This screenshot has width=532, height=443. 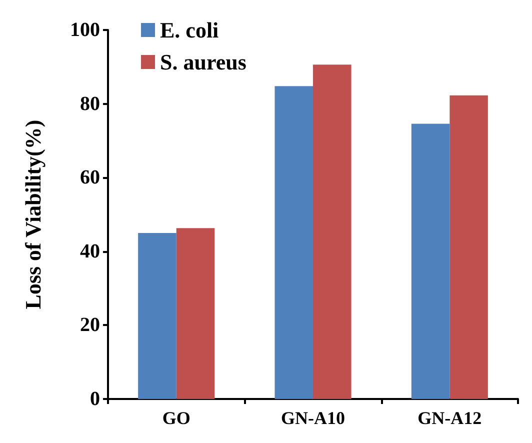 I want to click on y-tick-label: 100, so click(x=85, y=30).